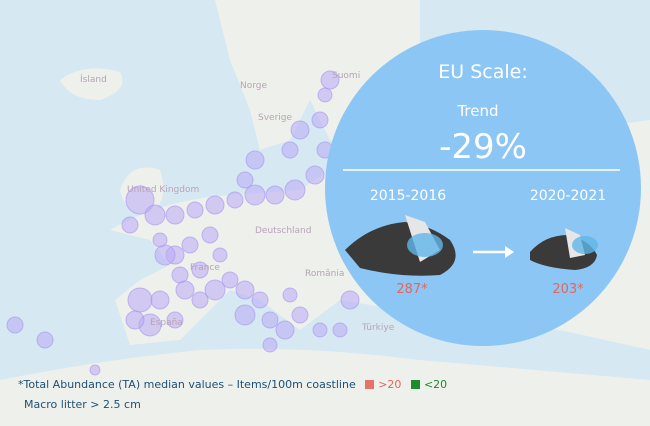 The image size is (650, 426). Describe the element at coordinates (408, 196) in the screenshot. I see `period-label: 2015-2016` at that location.